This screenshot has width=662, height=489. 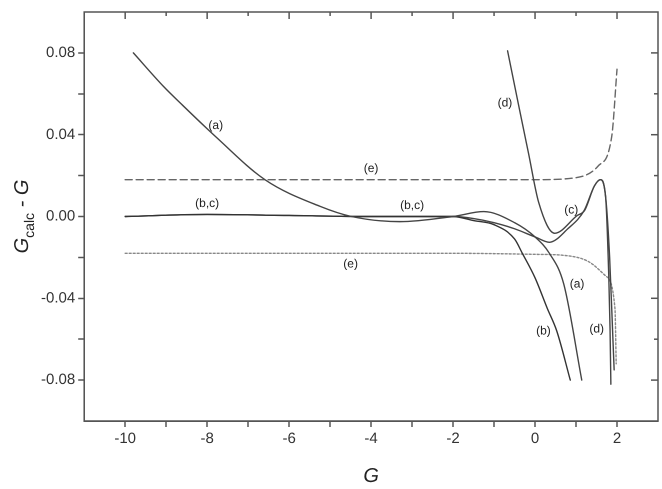 What do you see at coordinates (543, 330) in the screenshot?
I see `annotation: (b)` at bounding box center [543, 330].